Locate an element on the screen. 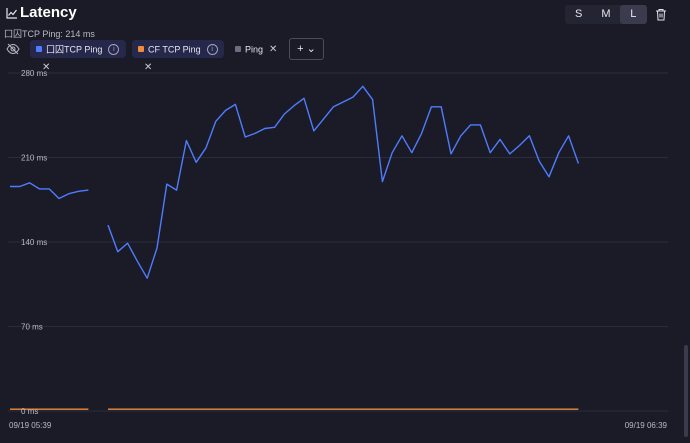 The width and height of the screenshot is (690, 443). series-chip-label: Ping is located at coordinates (254, 49).